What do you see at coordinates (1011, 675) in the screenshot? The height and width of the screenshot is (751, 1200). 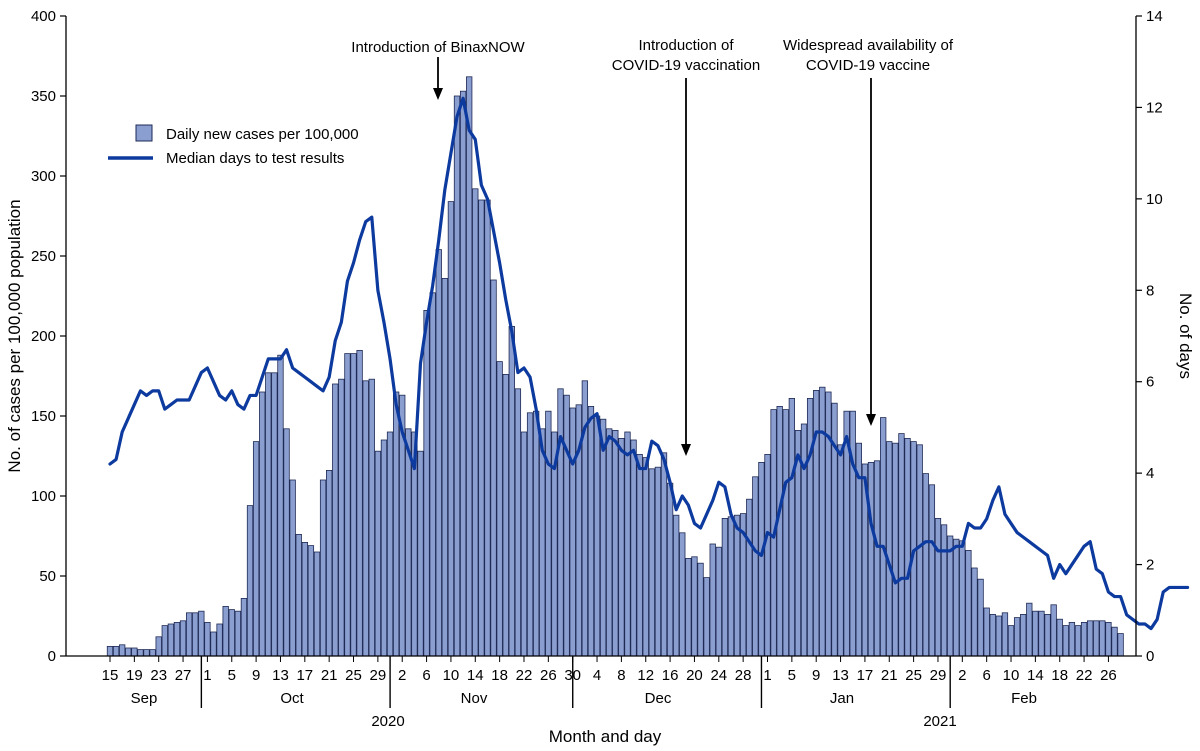 I see `x-tick-label: 10` at bounding box center [1011, 675].